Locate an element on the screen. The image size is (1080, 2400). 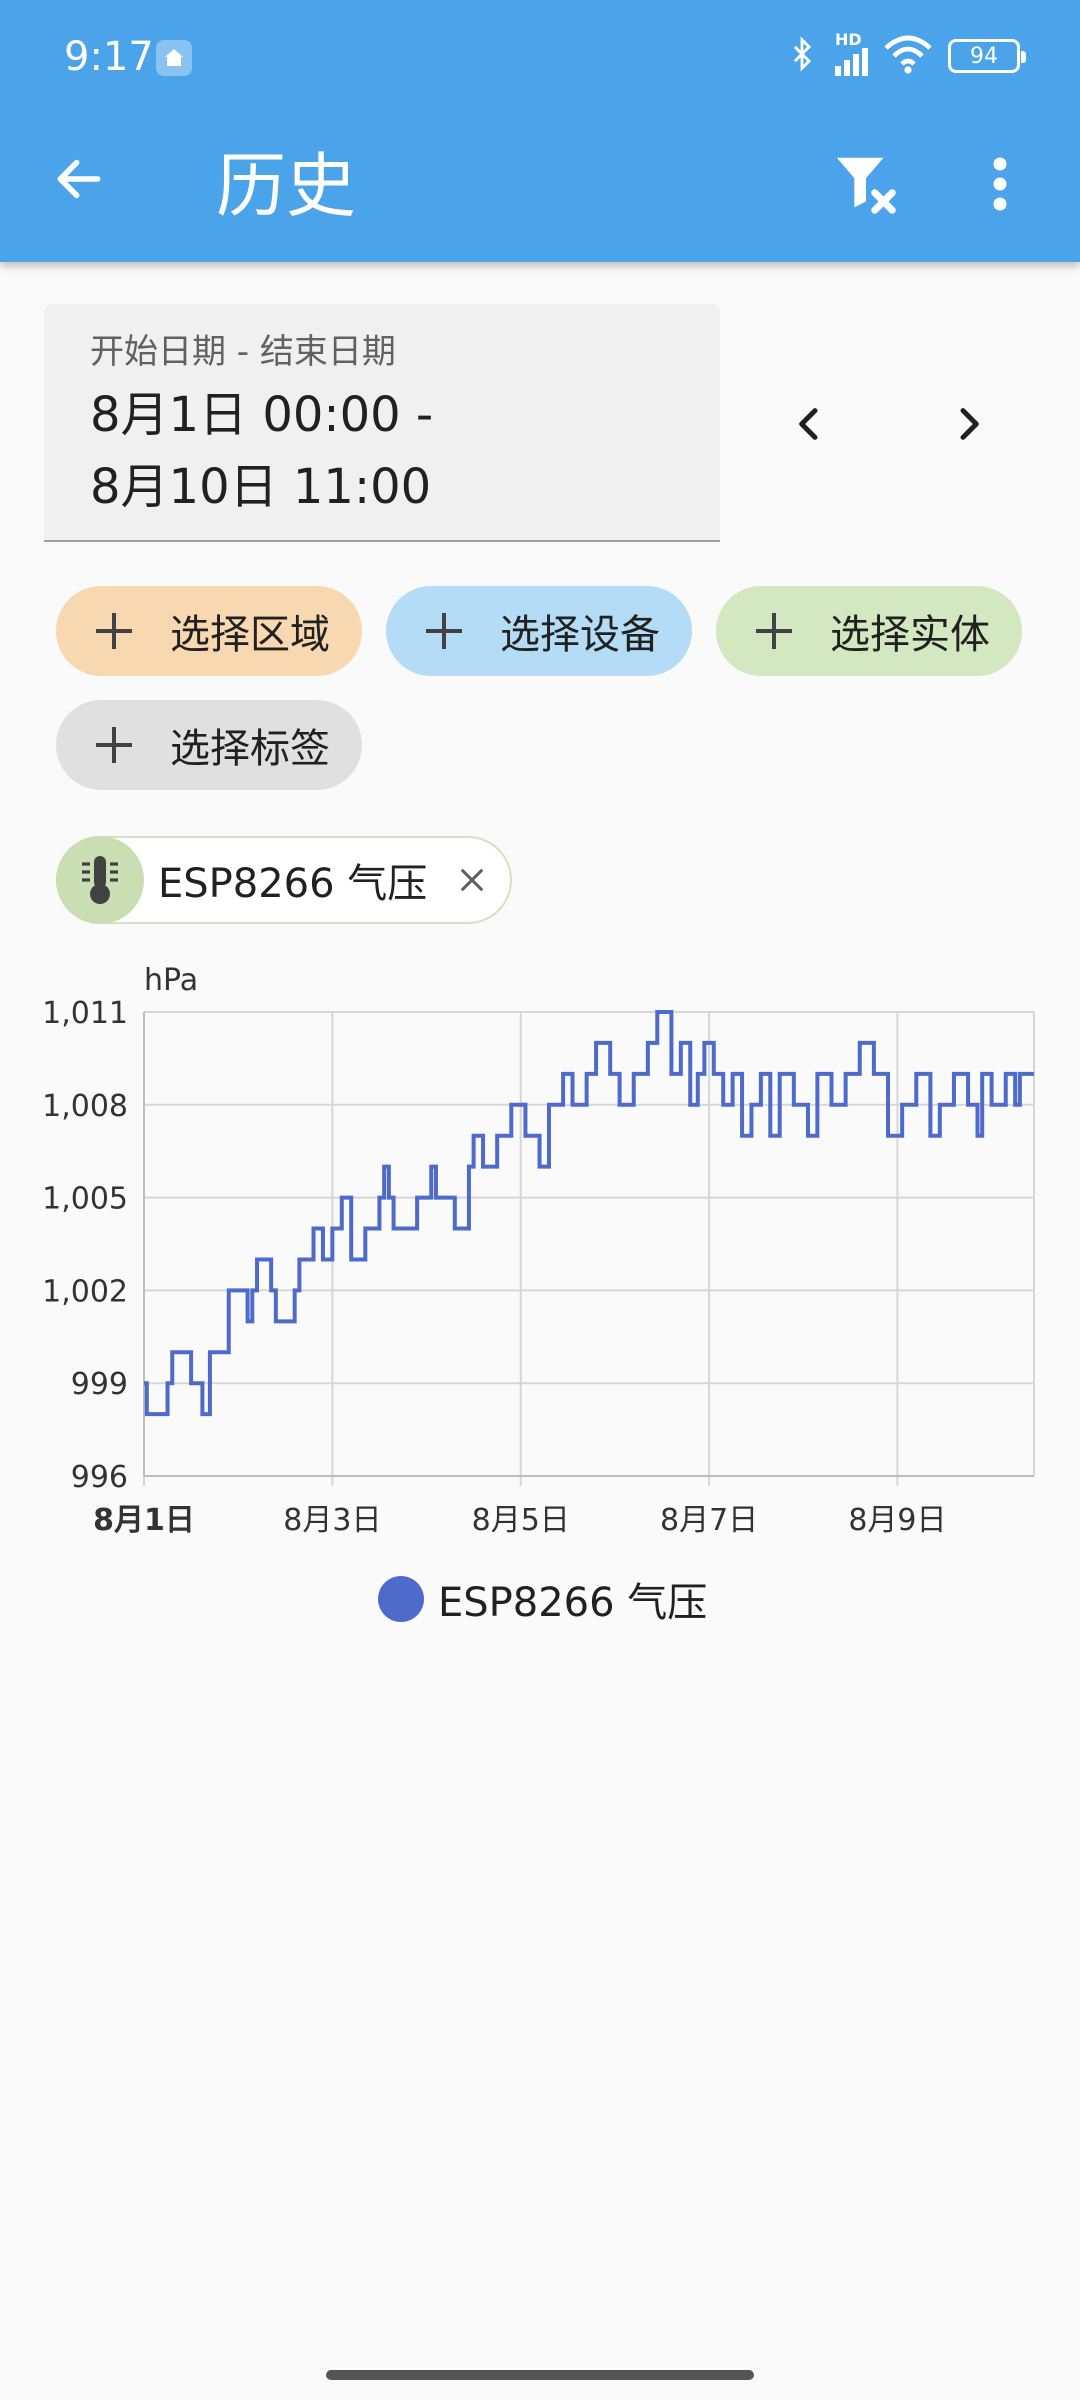
battery-level: 94 is located at coordinates (984, 56).